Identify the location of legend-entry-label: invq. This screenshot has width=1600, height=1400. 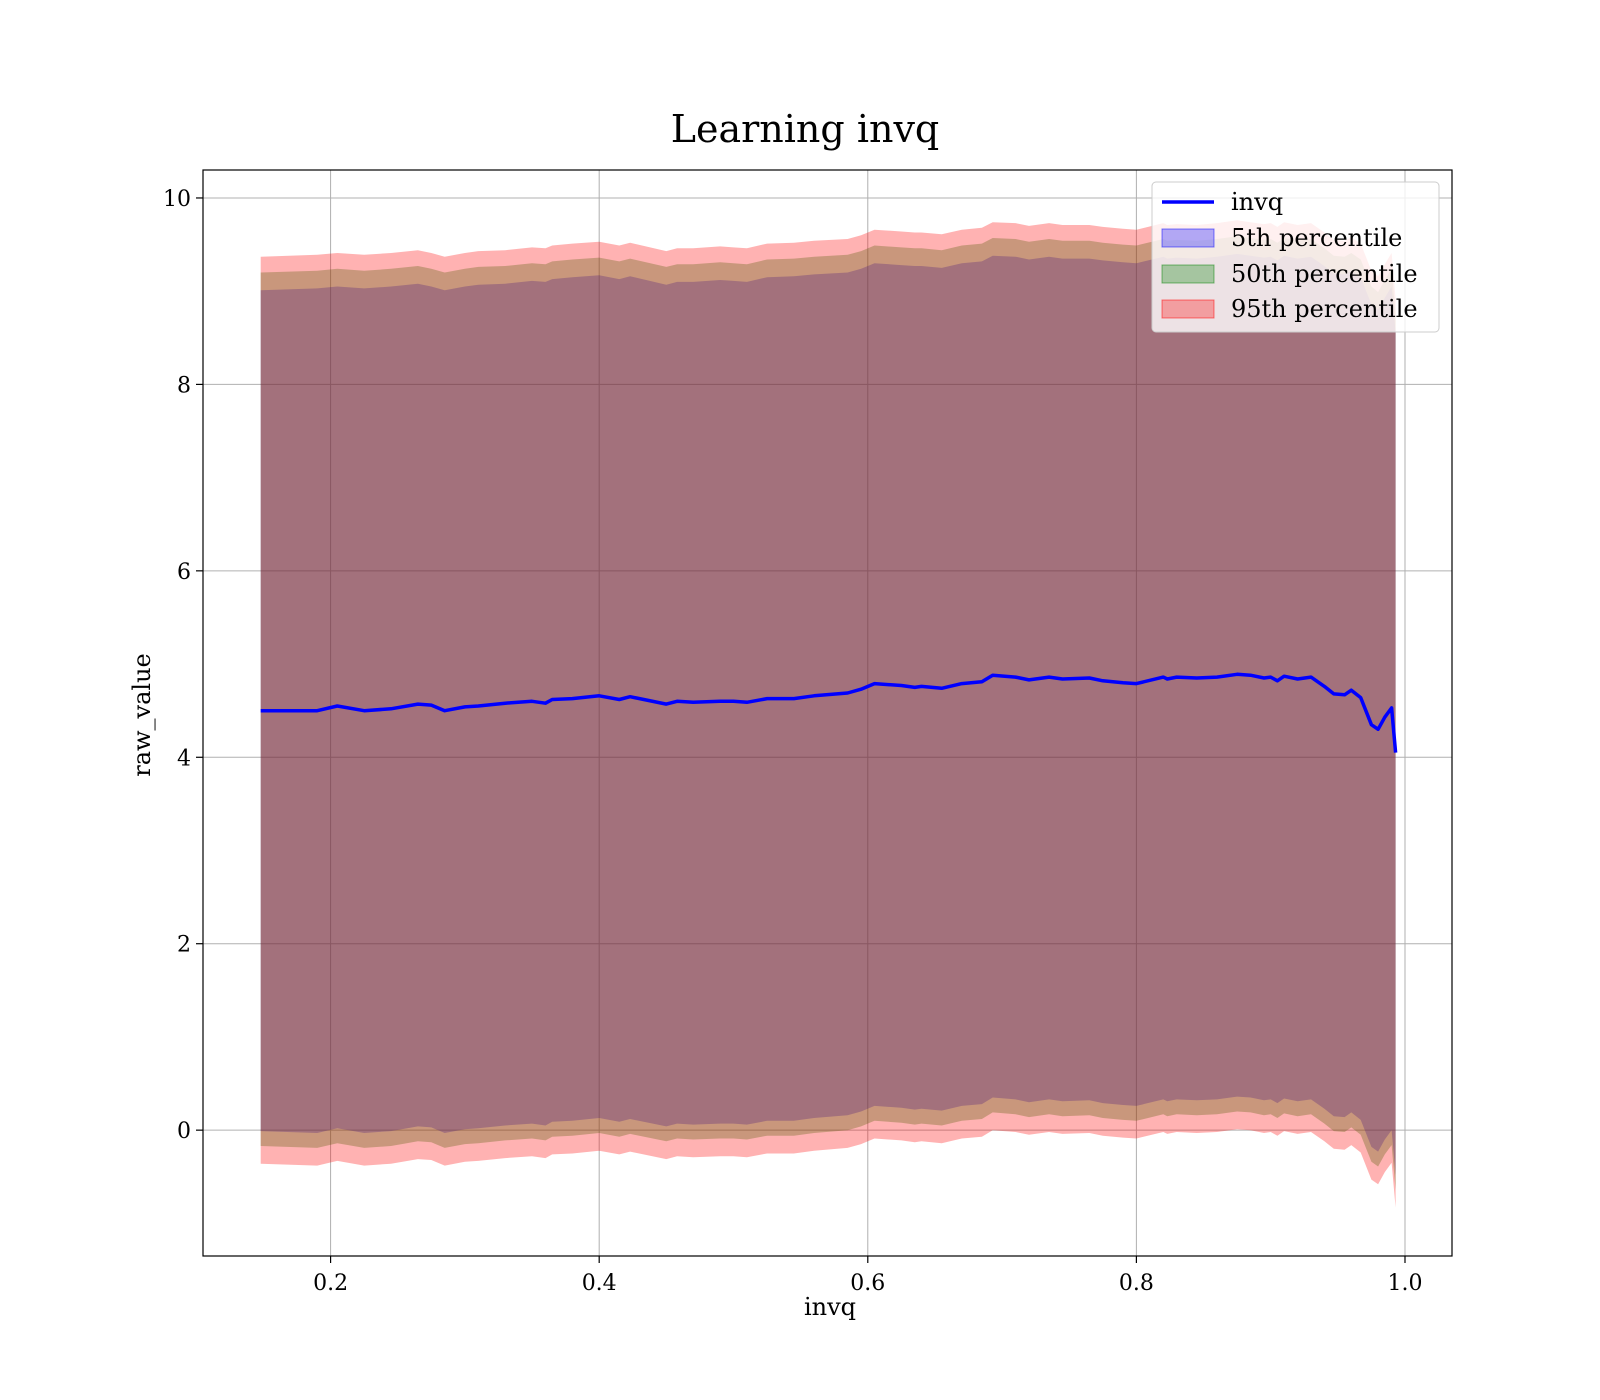
(1257, 202).